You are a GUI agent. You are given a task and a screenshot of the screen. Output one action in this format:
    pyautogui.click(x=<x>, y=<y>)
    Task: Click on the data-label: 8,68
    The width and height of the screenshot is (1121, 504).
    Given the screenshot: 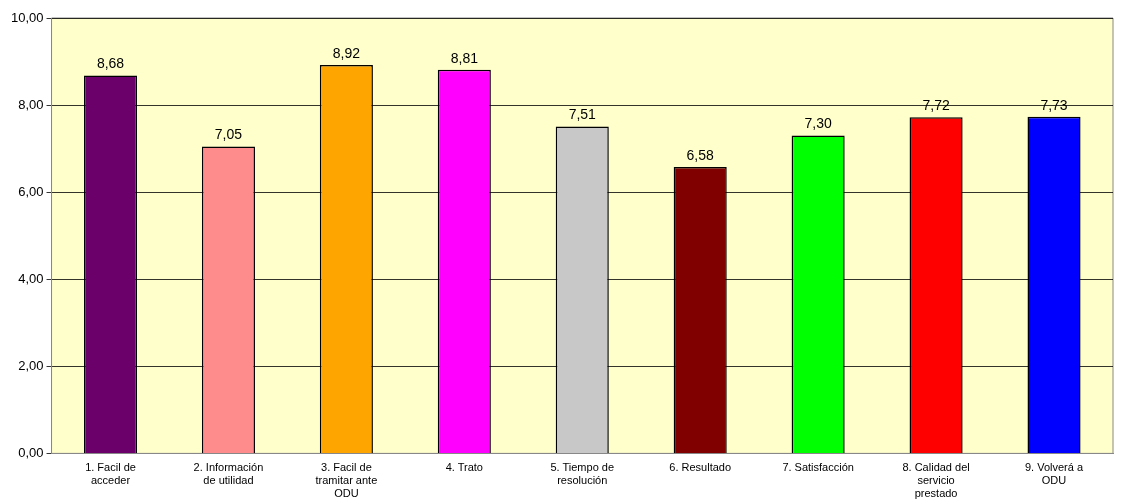 What is the action you would take?
    pyautogui.click(x=110, y=63)
    